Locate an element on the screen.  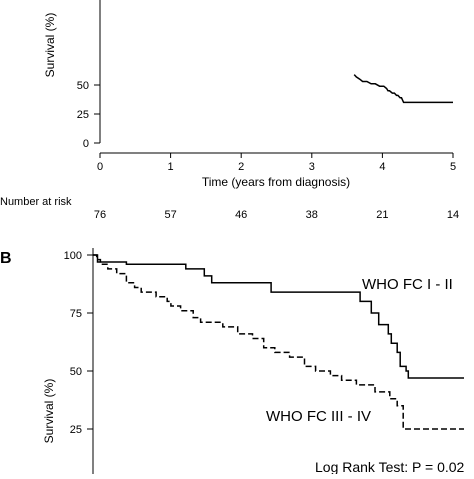
number-at-risk-value: 21 is located at coordinates (382, 215).